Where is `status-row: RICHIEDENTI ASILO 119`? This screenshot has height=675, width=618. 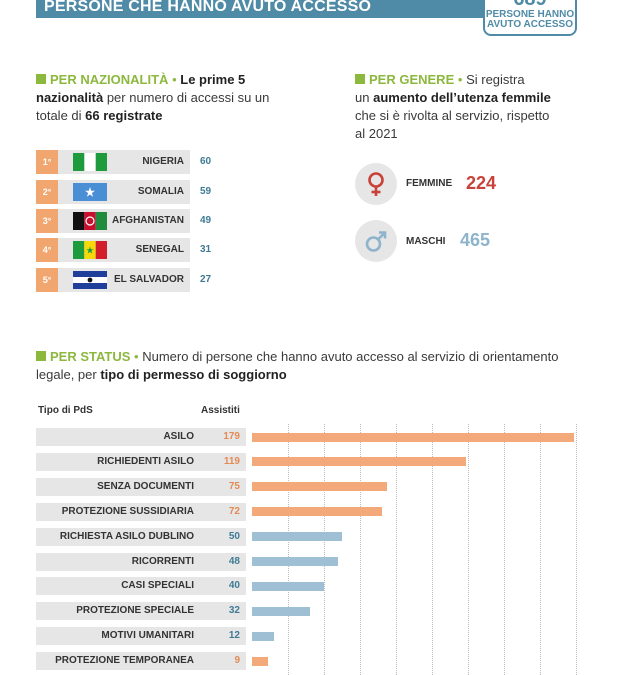 status-row: RICHIEDENTI ASILO 119 is located at coordinates (141, 461).